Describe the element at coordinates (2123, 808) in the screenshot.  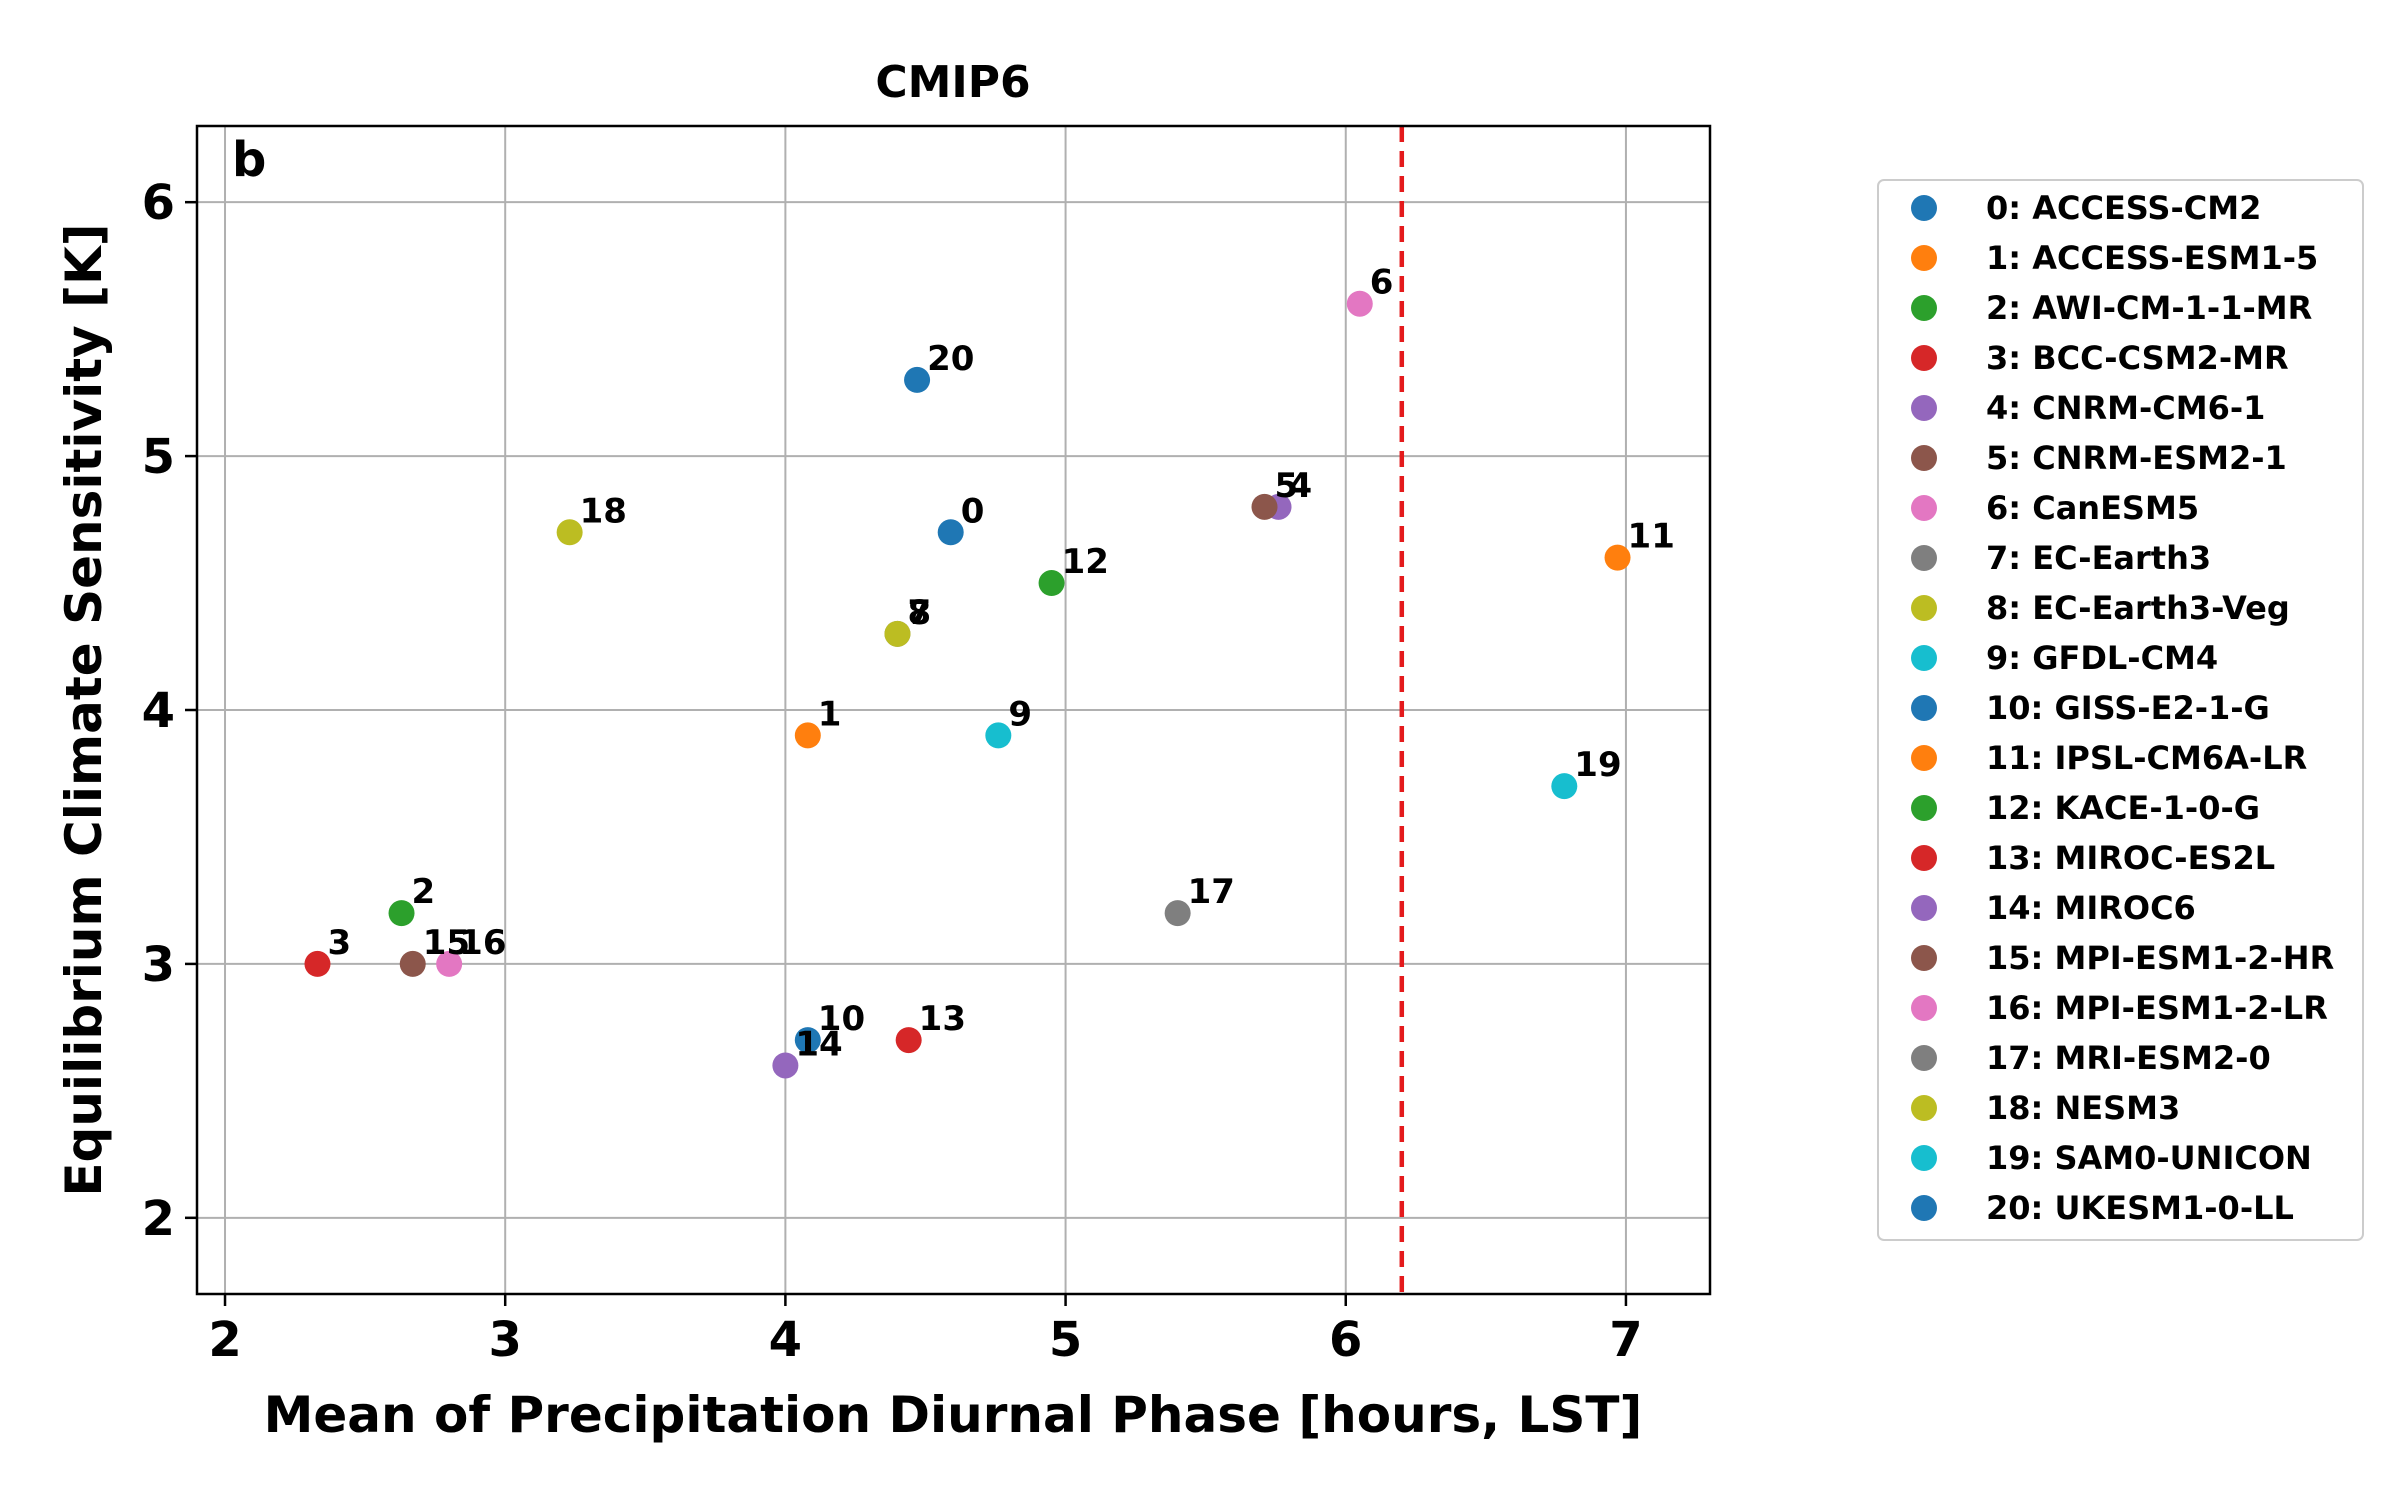
I see `legend-entry: 12: KACE-1-0-G` at that location.